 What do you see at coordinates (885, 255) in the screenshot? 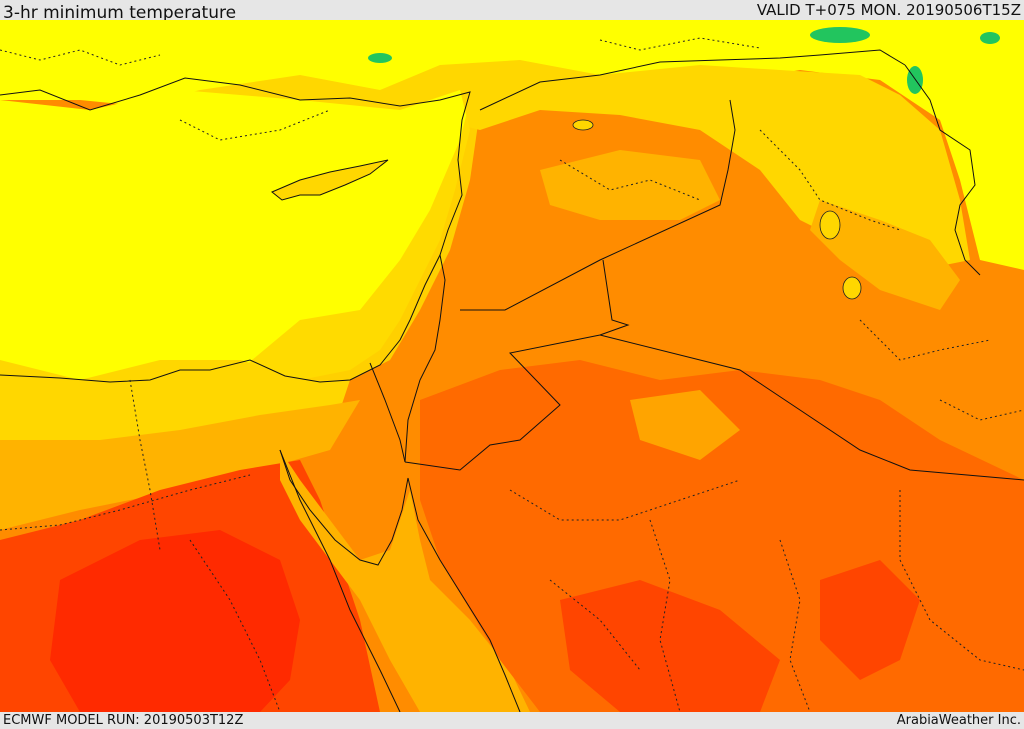
I see `iraq-amber-patch` at bounding box center [885, 255].